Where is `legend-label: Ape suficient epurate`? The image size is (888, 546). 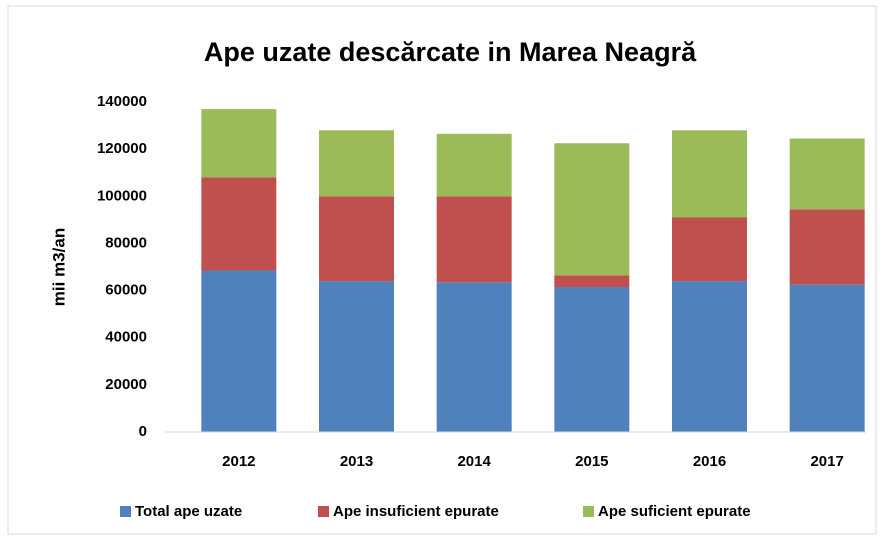 legend-label: Ape suficient epurate is located at coordinates (674, 511).